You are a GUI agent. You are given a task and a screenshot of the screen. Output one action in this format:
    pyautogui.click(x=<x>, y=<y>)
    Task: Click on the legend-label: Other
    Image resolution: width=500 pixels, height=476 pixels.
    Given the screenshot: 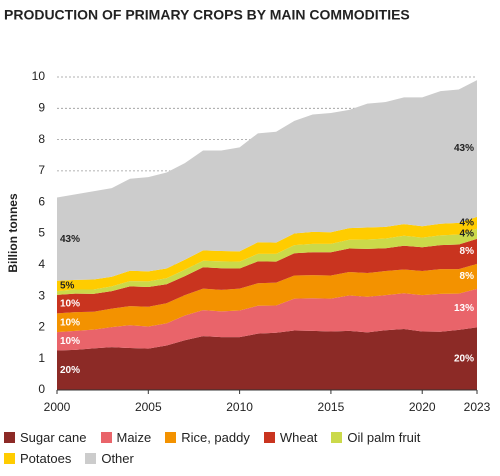 What is the action you would take?
    pyautogui.click(x=117, y=458)
    